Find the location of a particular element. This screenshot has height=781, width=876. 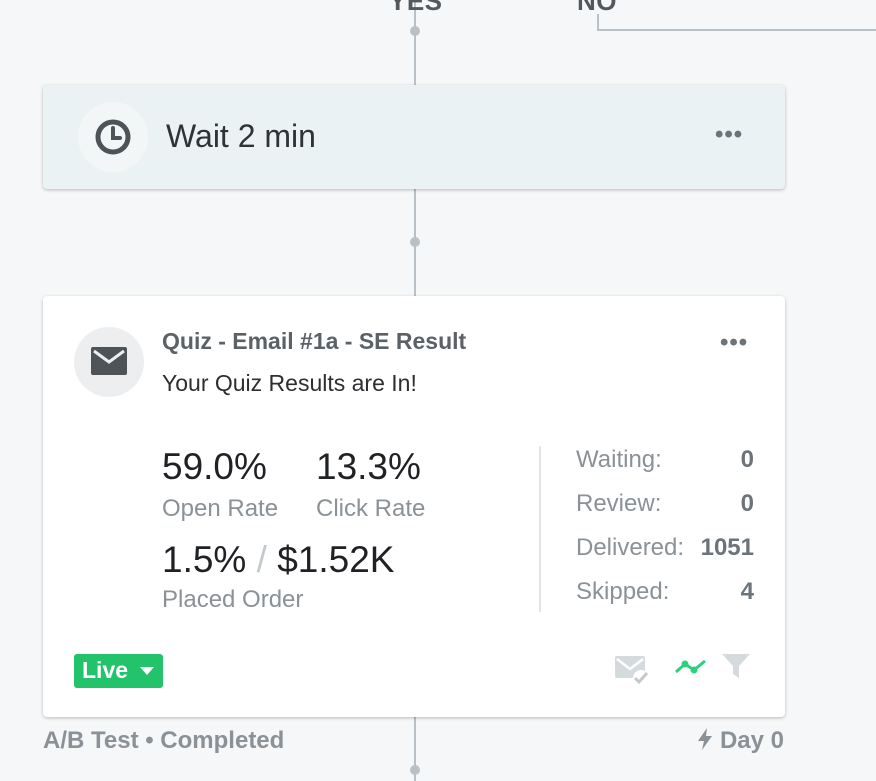

waiting-value: 0 is located at coordinates (747, 459).